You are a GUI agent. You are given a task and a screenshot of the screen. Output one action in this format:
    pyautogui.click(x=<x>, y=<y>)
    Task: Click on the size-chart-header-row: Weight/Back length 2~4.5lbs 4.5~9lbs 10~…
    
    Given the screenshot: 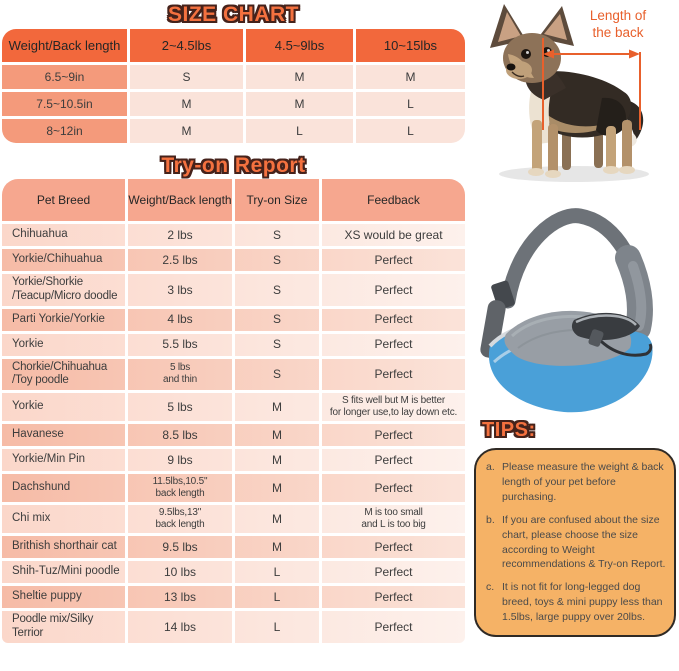 What is the action you would take?
    pyautogui.click(x=233, y=47)
    